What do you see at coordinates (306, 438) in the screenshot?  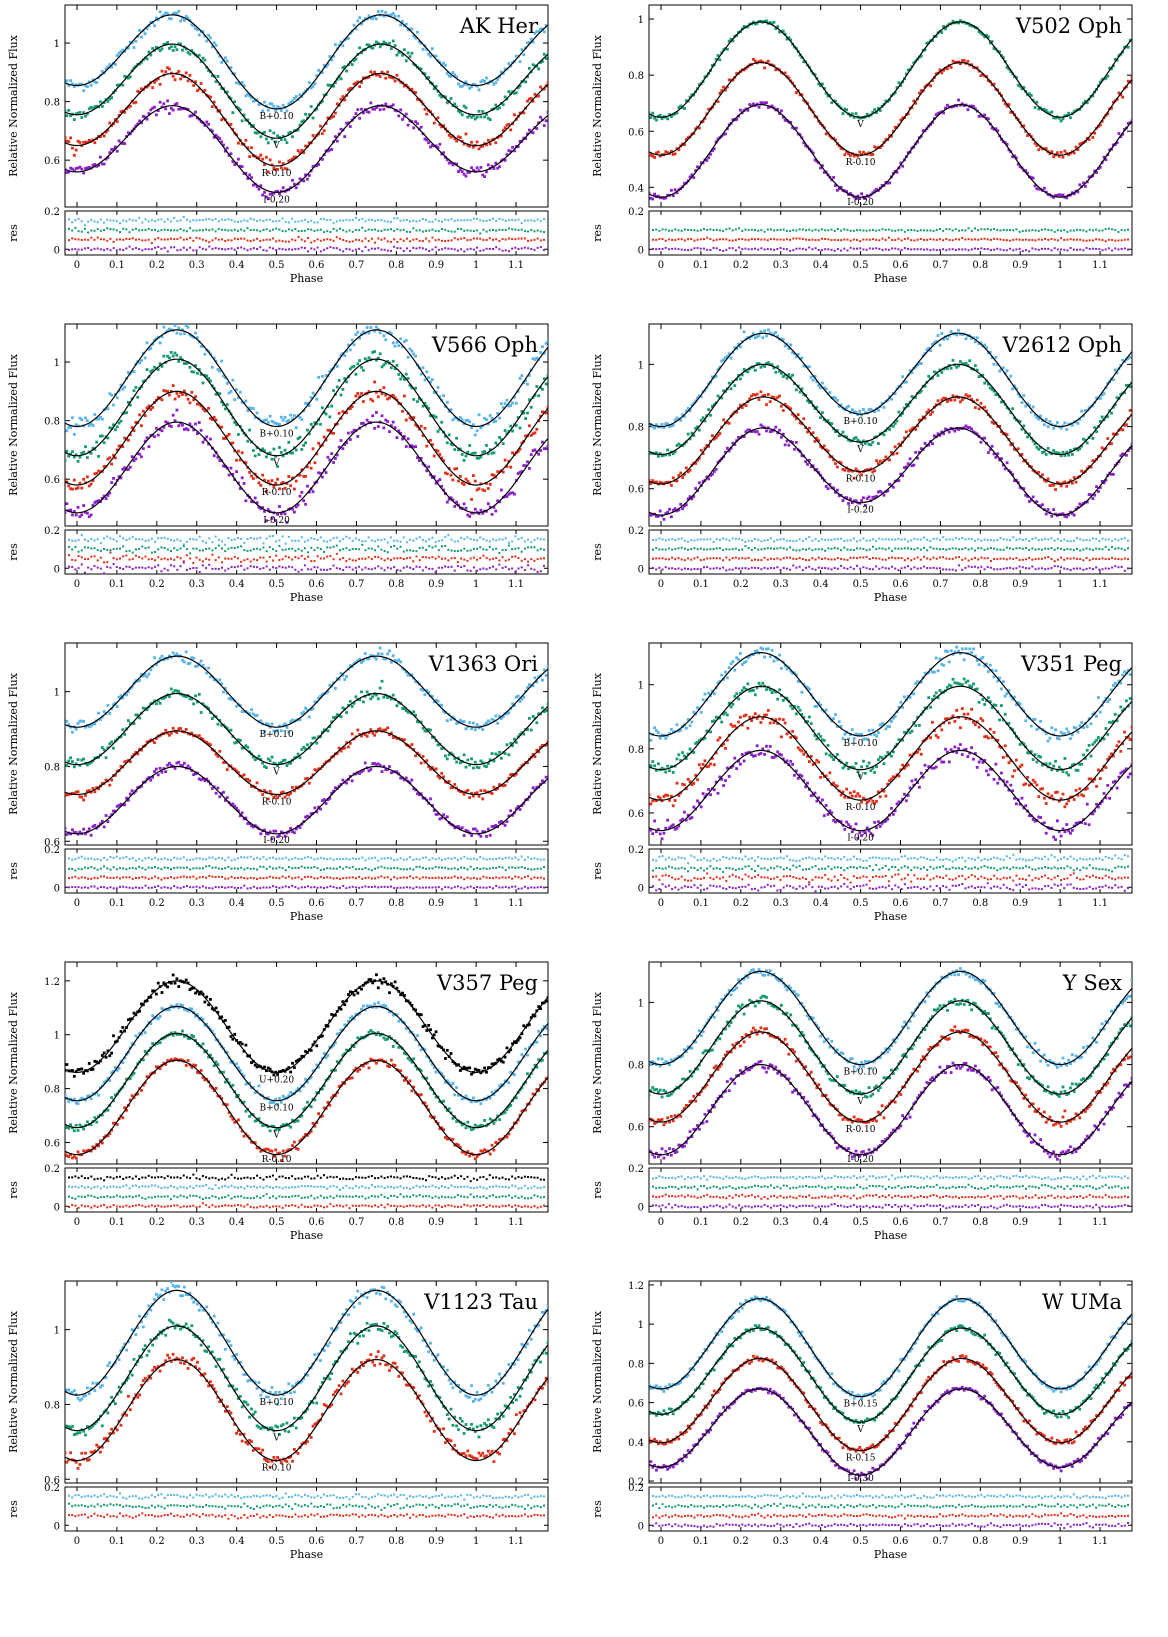 I see `model-curve` at bounding box center [306, 438].